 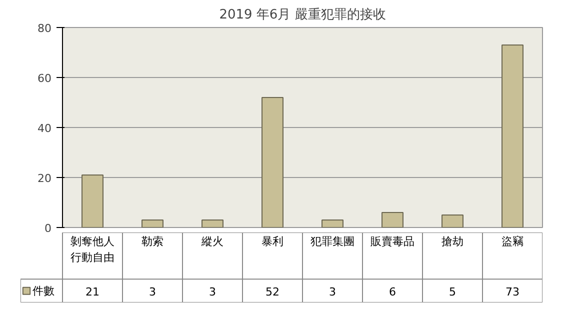 What do you see at coordinates (92, 249) in the screenshot?
I see `x-tick-label: 剝奪他人行動自由` at bounding box center [92, 249].